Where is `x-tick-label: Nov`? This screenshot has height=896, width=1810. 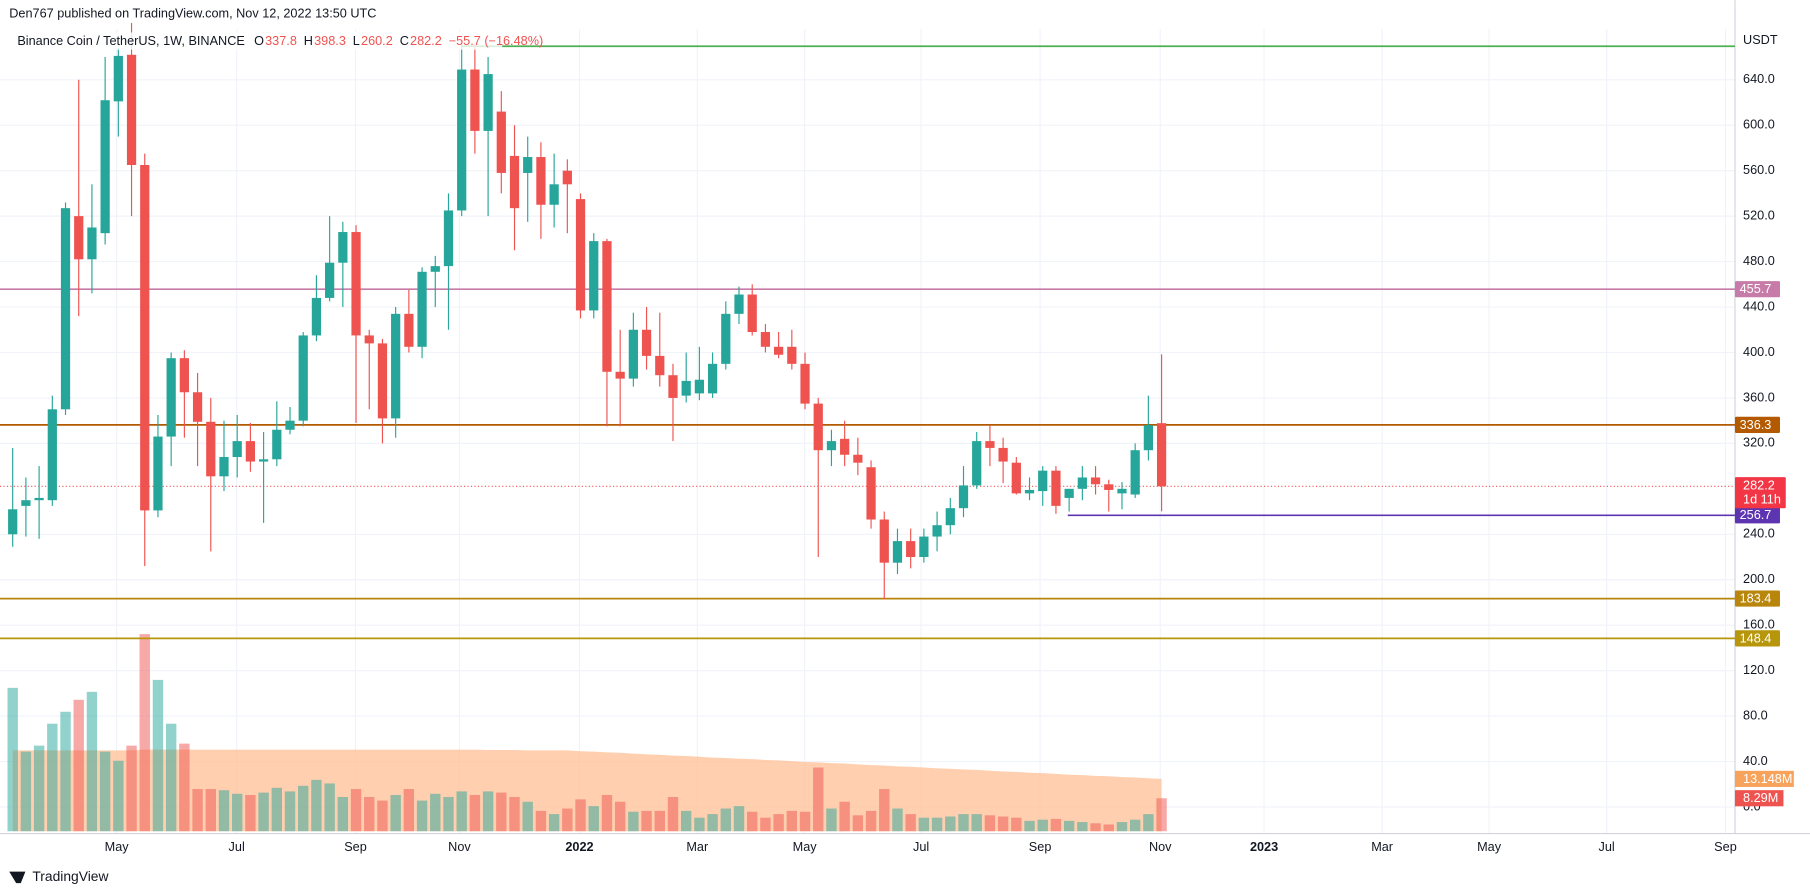
x-tick-label: Nov is located at coordinates (459, 847).